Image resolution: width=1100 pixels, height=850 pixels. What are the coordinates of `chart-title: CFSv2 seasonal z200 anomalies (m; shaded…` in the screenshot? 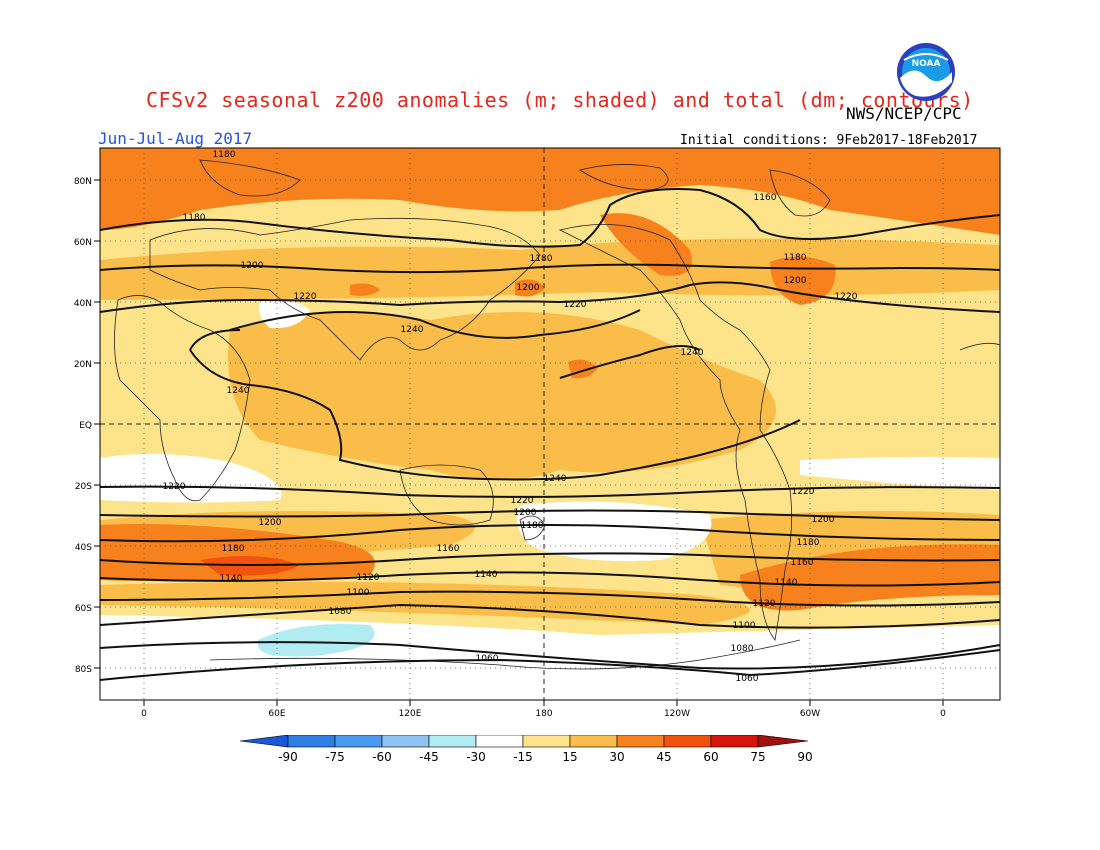 It's located at (560, 100).